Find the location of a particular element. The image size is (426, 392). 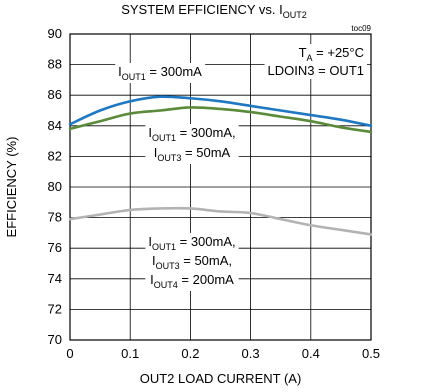

text-run: T is located at coordinates (303, 52).